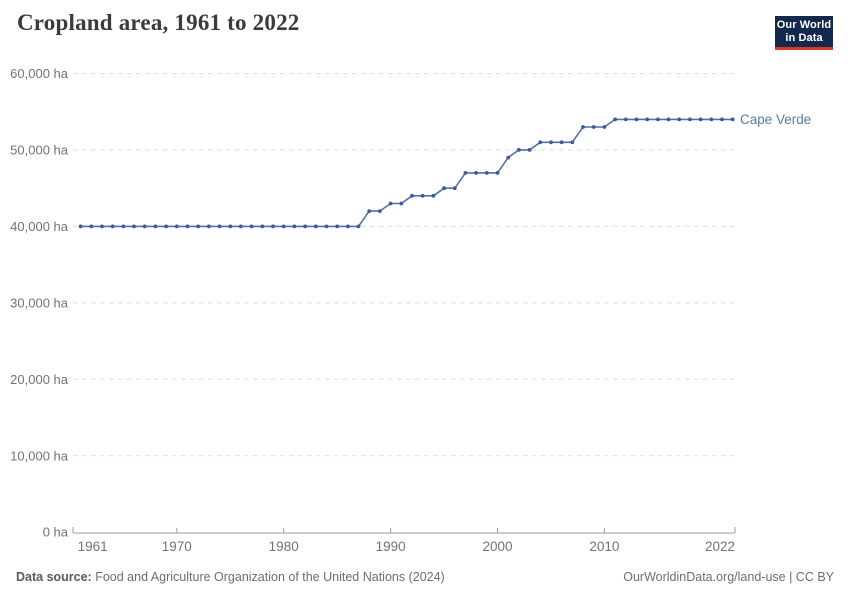  Describe the element at coordinates (39, 302) in the screenshot. I see `y-axis-tick-label: 30,000 ha` at that location.